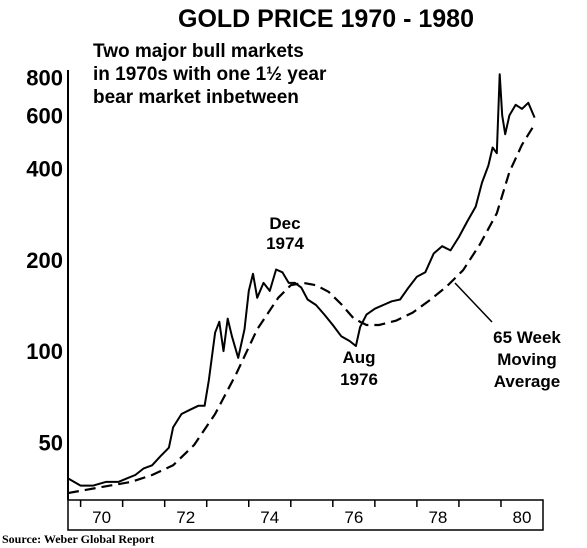 This screenshot has height=548, width=587. What do you see at coordinates (44, 115) in the screenshot?
I see `y-tick-label: 600` at bounding box center [44, 115].